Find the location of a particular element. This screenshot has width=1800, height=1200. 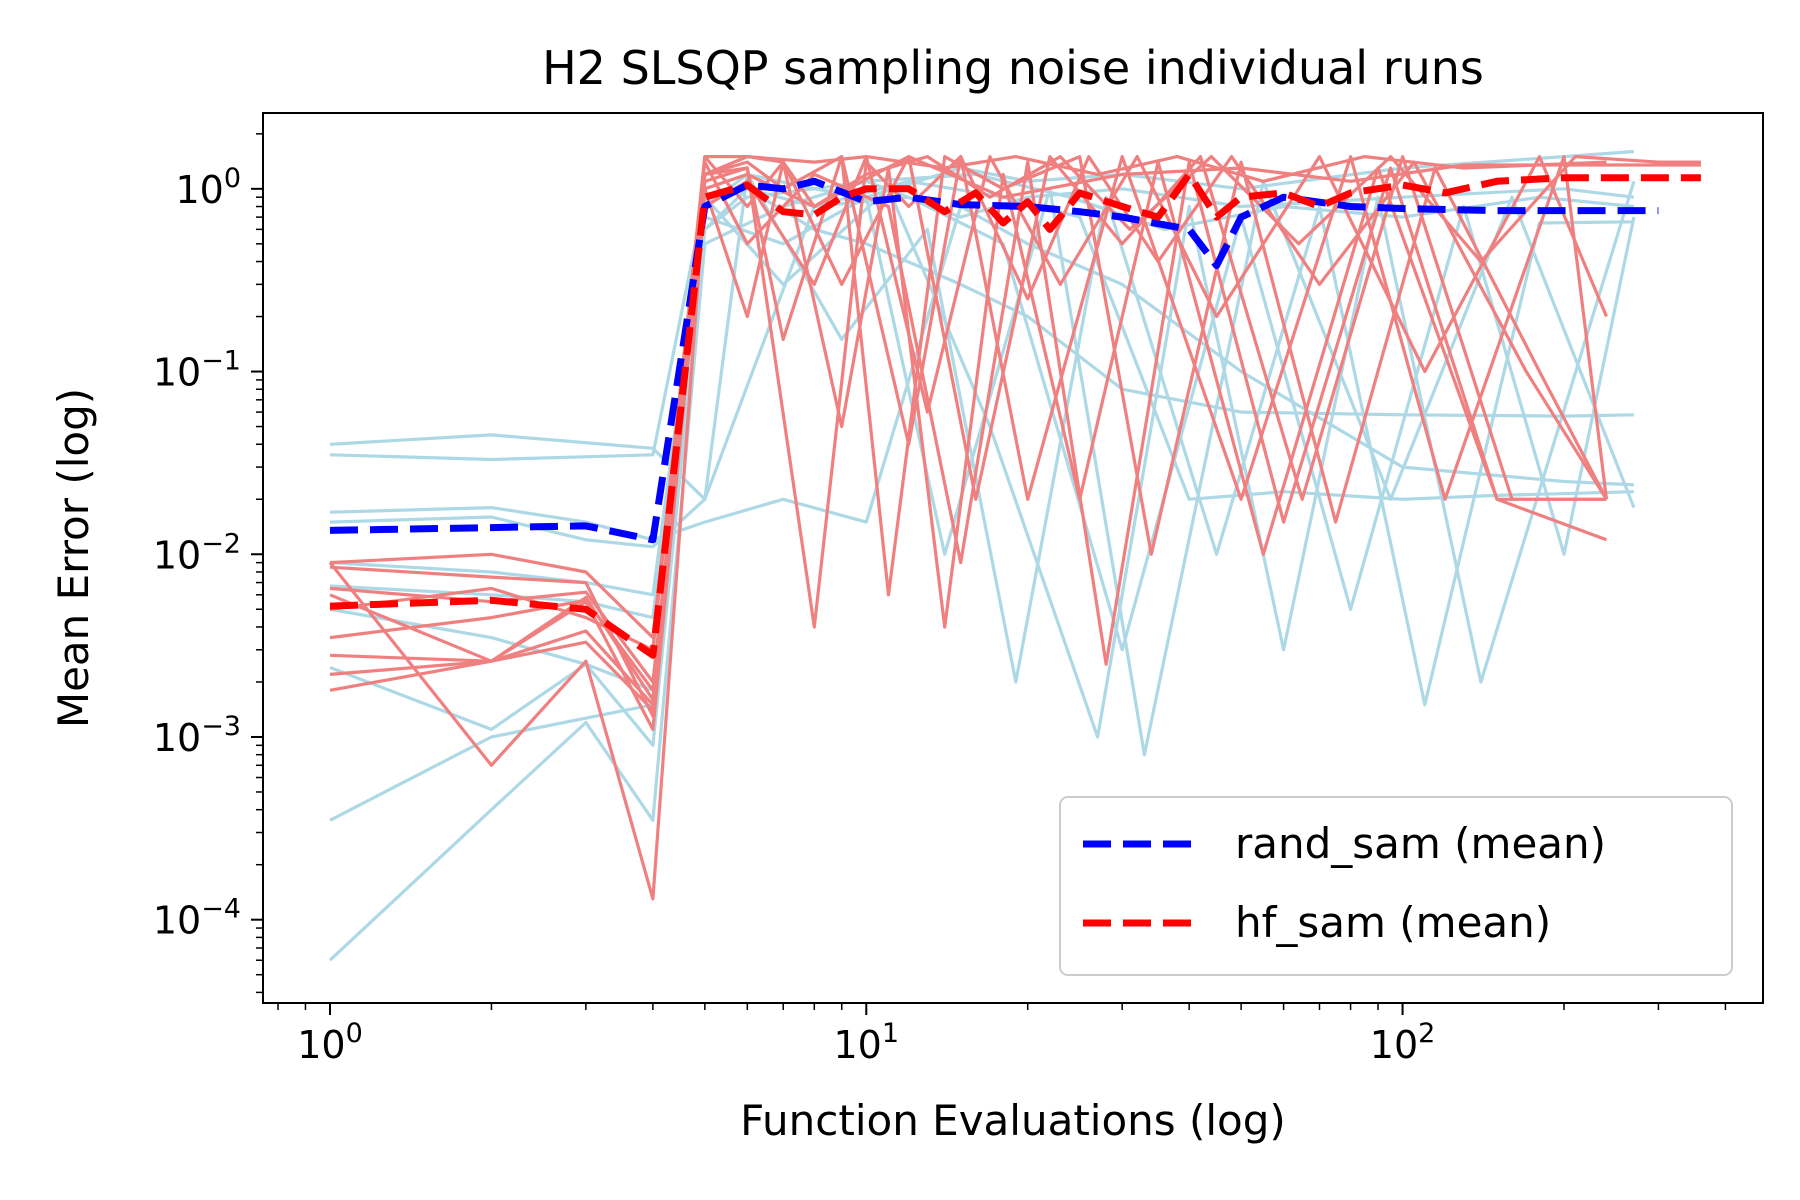

y-tick-label: 10⁻⁴ is located at coordinates (197, 918).